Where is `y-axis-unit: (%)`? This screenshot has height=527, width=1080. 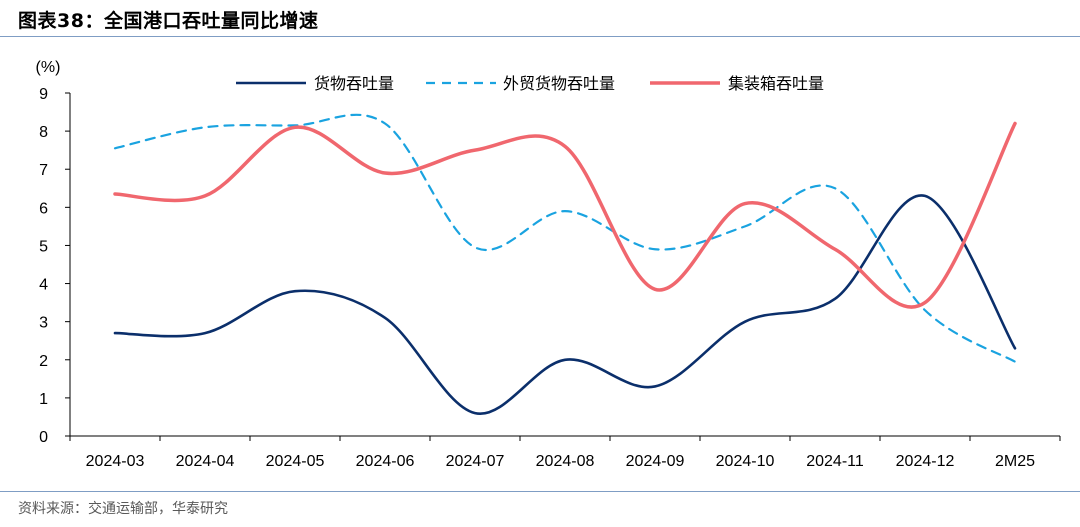
y-axis-unit: (%) is located at coordinates (48, 67).